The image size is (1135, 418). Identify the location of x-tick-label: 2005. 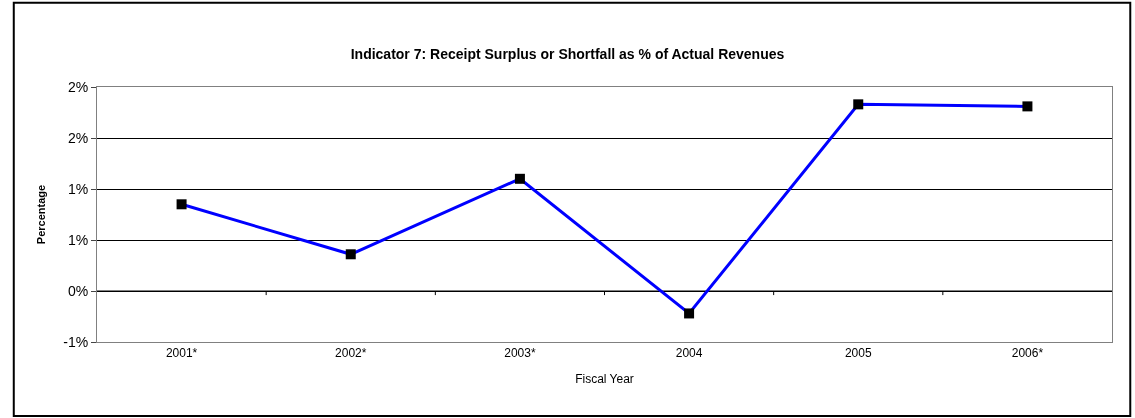
(858, 353).